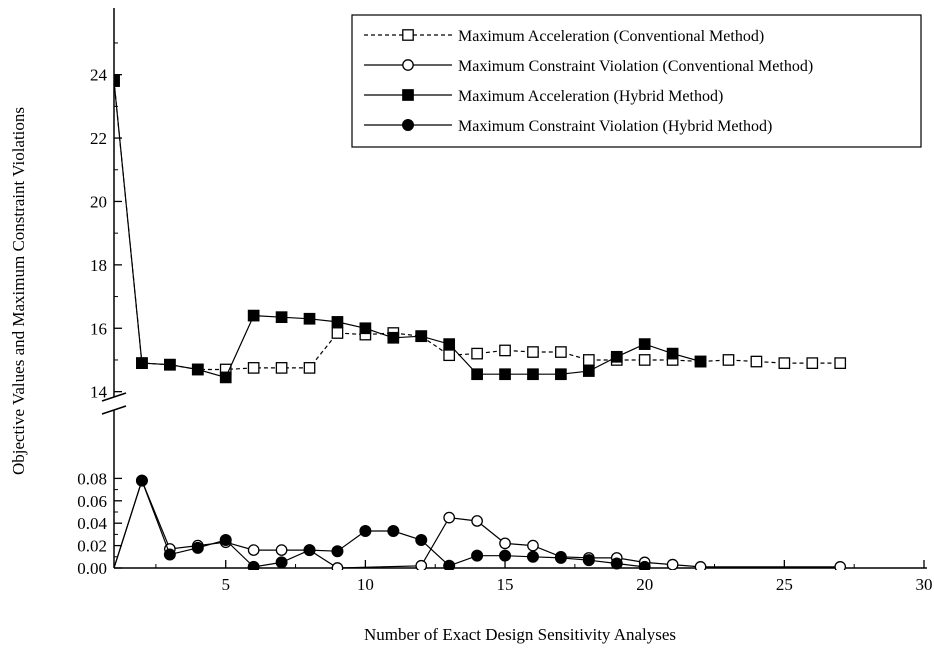  What do you see at coordinates (98, 265) in the screenshot?
I see `y-tick-label-upper: 18` at bounding box center [98, 265].